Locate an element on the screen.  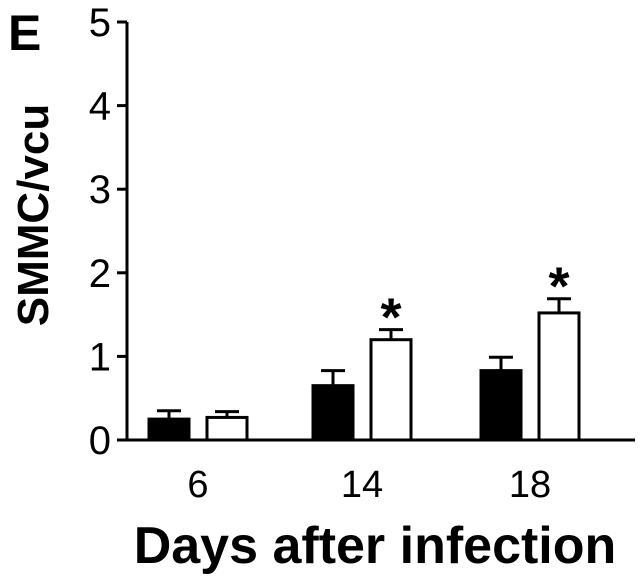
y-tick-label: 2 is located at coordinates (100, 274).